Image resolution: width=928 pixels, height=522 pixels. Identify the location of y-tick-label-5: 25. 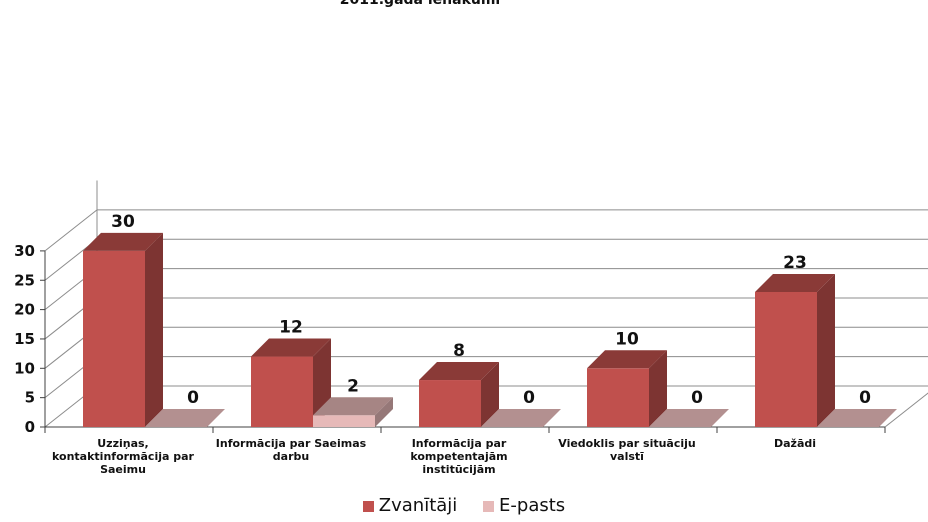
(24, 280).